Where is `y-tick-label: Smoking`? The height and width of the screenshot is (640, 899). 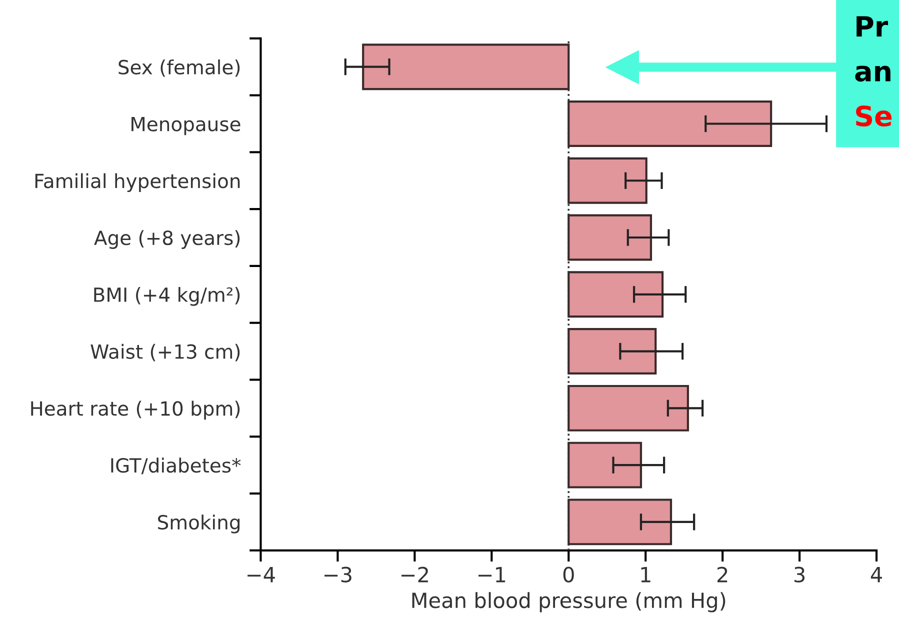 y-tick-label: Smoking is located at coordinates (199, 524).